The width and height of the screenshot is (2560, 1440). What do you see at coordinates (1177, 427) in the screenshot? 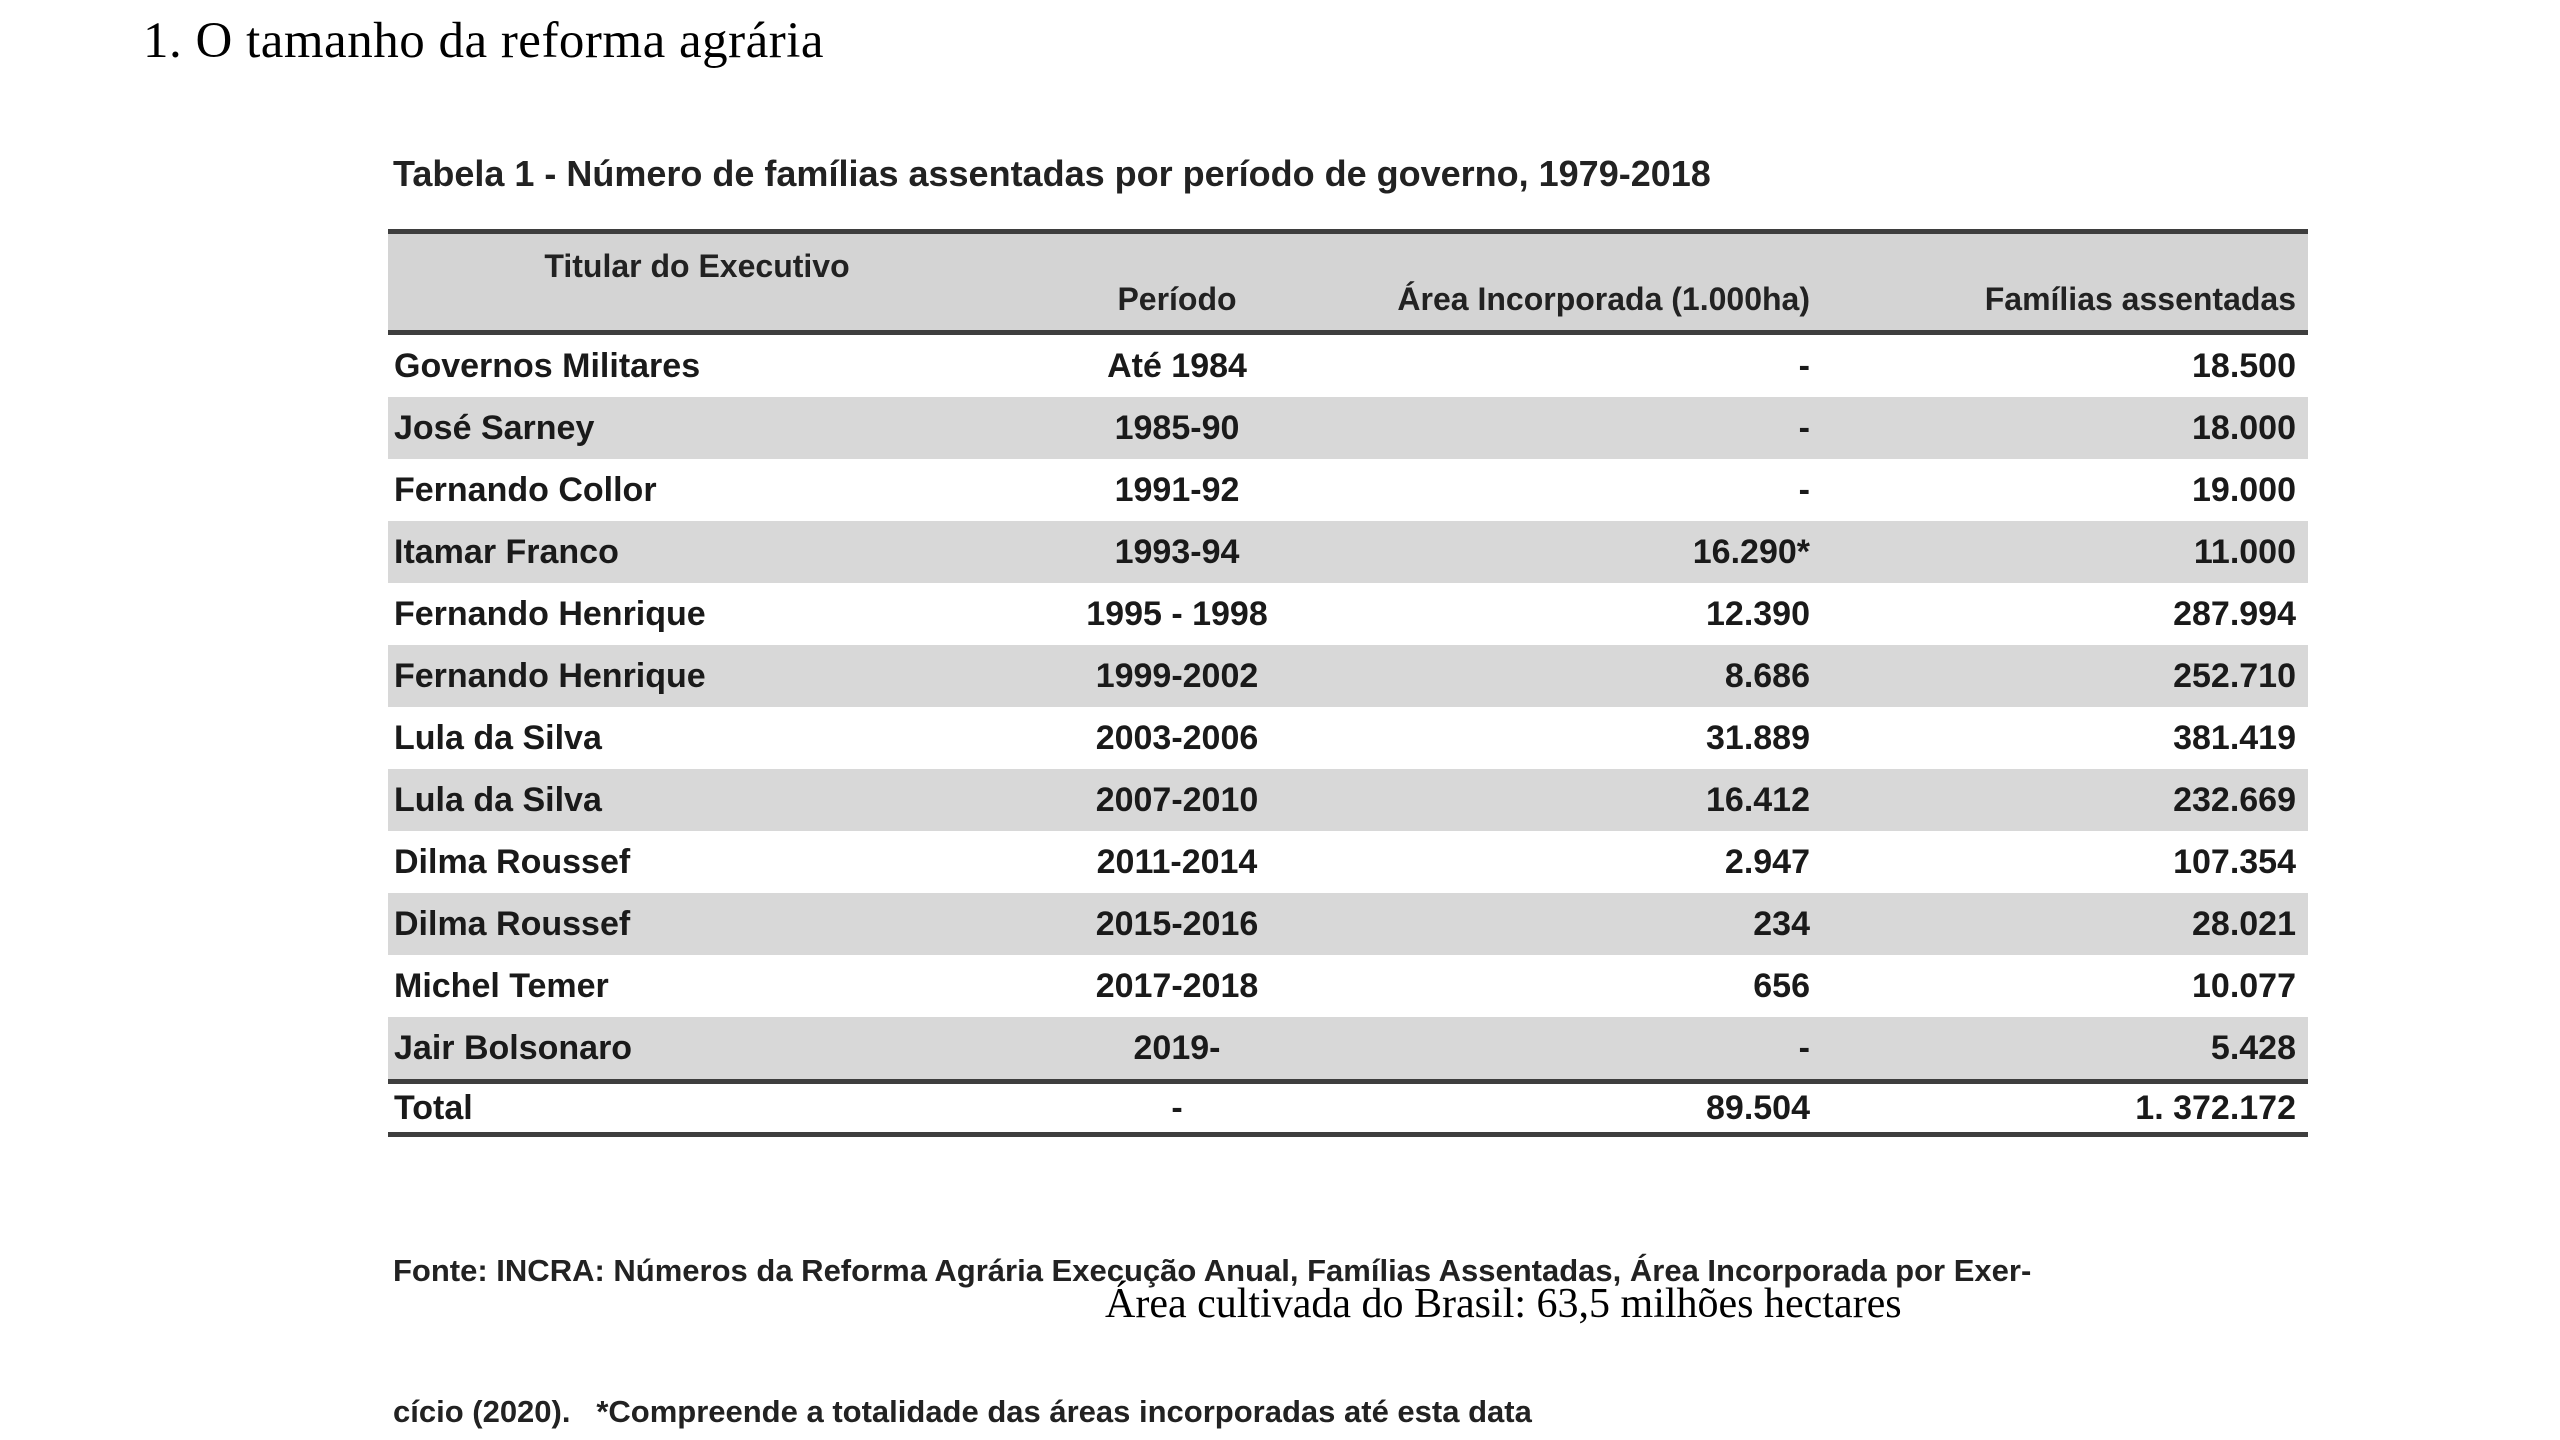
I see `cell-periodo: 1985-90` at bounding box center [1177, 427].